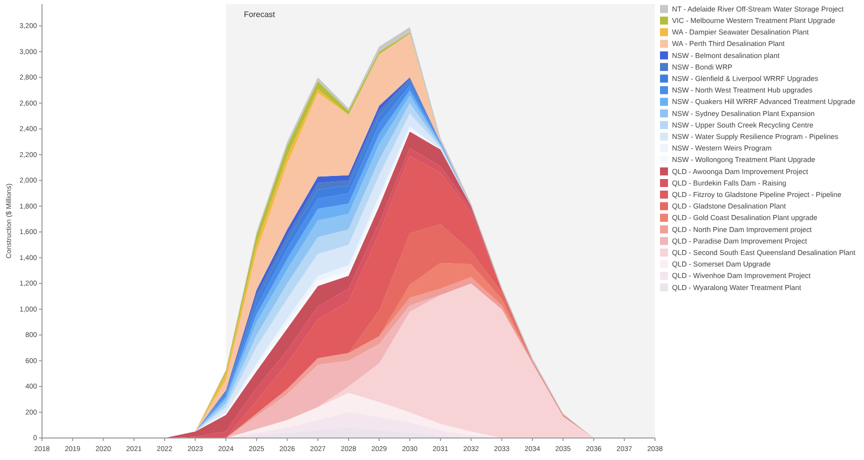  Describe the element at coordinates (260, 14) in the screenshot. I see `band-label: Forecast` at that location.